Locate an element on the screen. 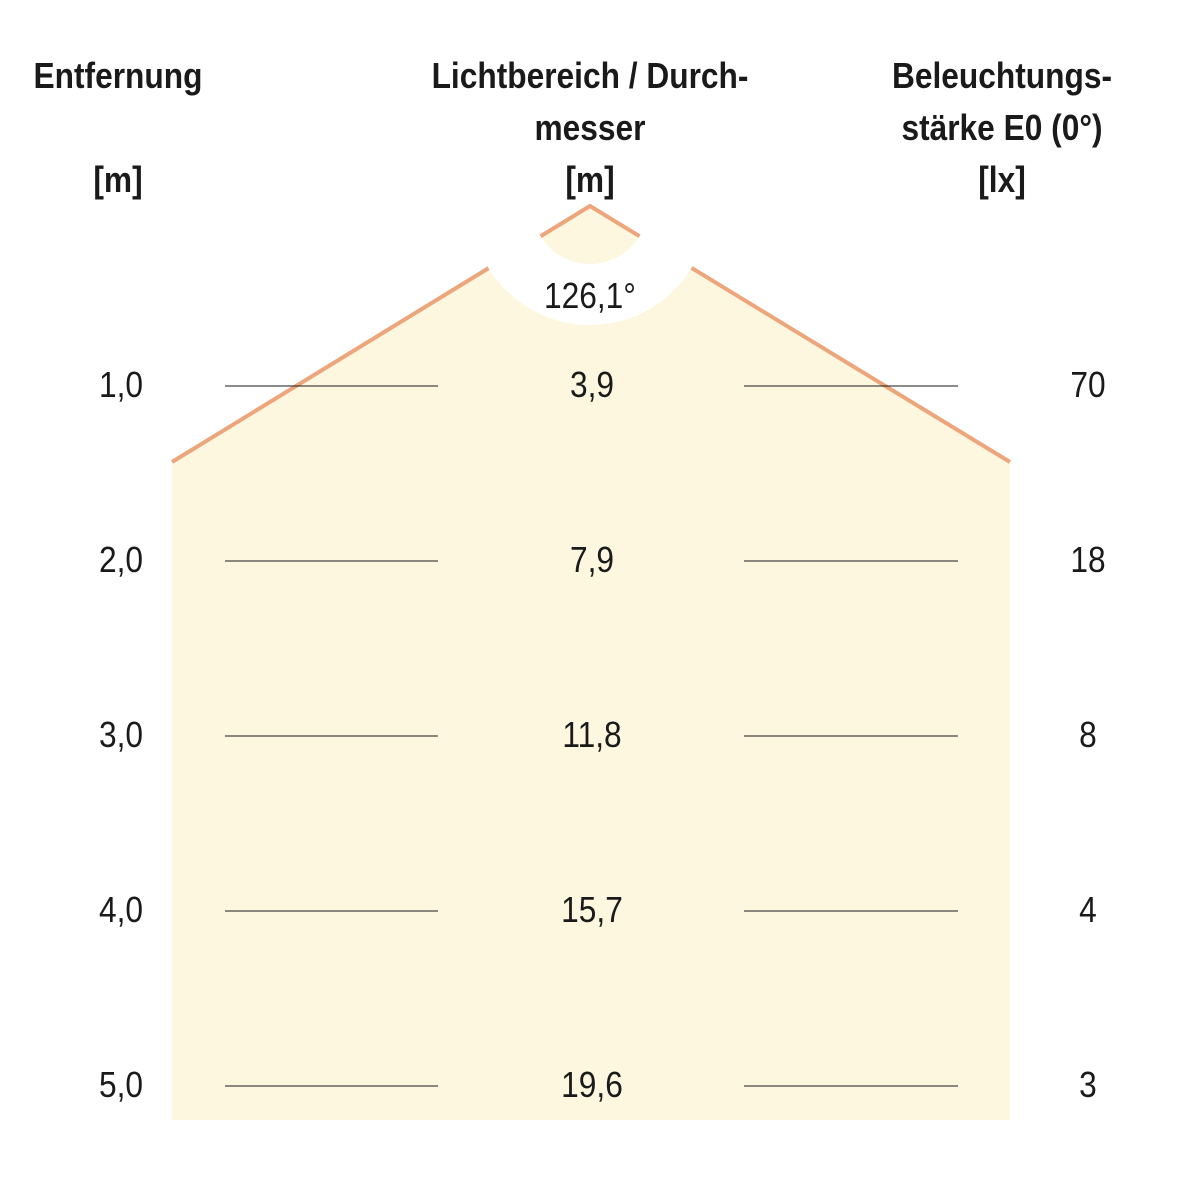  row-diameter: 7,9 is located at coordinates (592, 559).